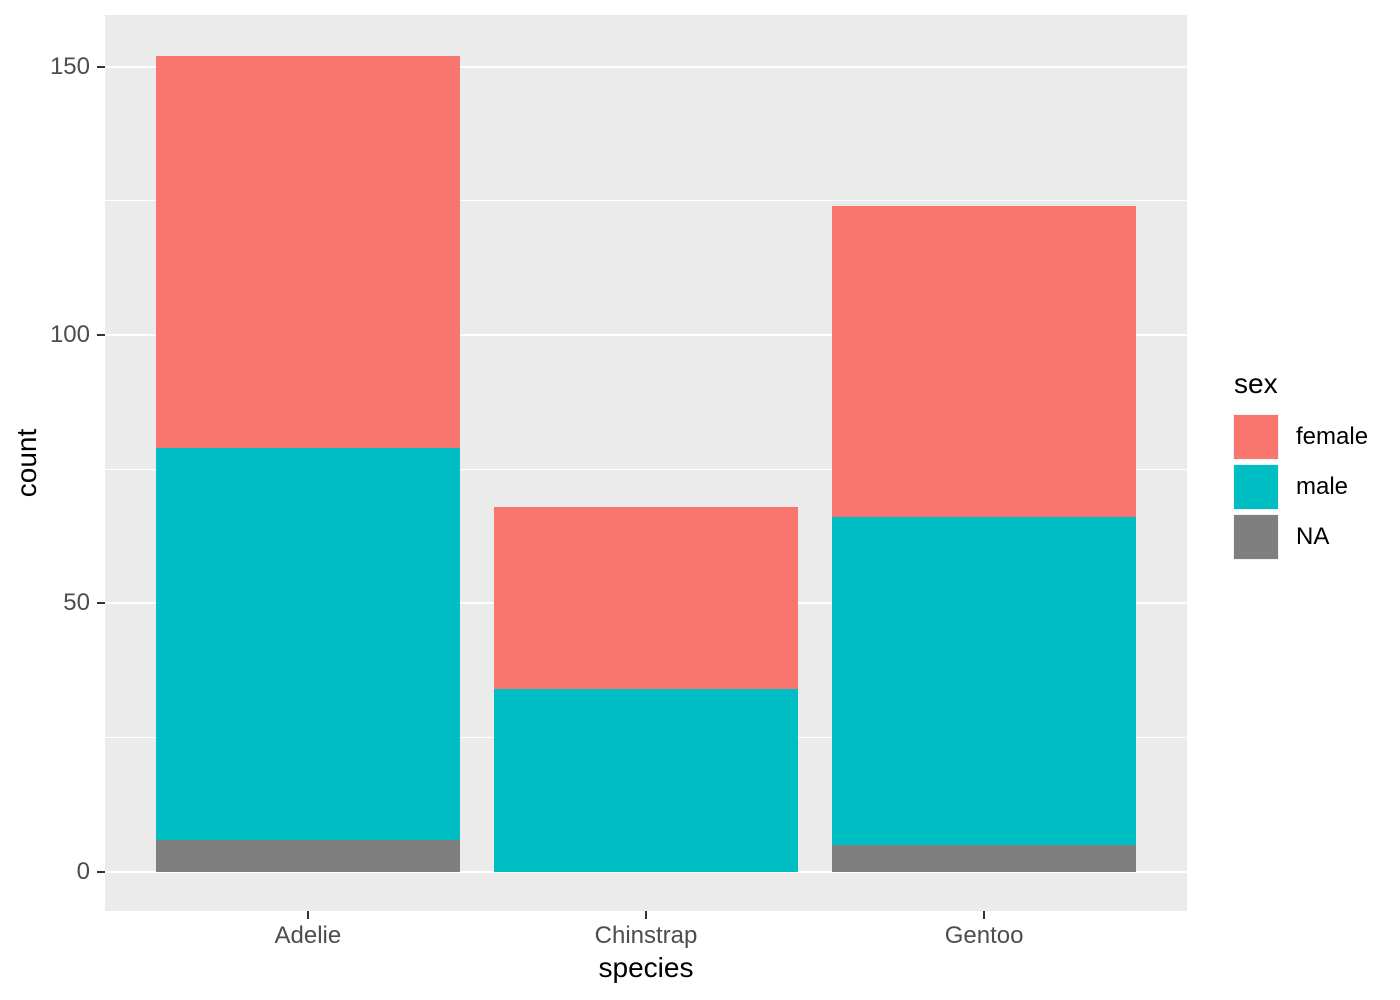 This screenshot has width=1400, height=1000. What do you see at coordinates (646, 967) in the screenshot?
I see `x-axis-title: species` at bounding box center [646, 967].